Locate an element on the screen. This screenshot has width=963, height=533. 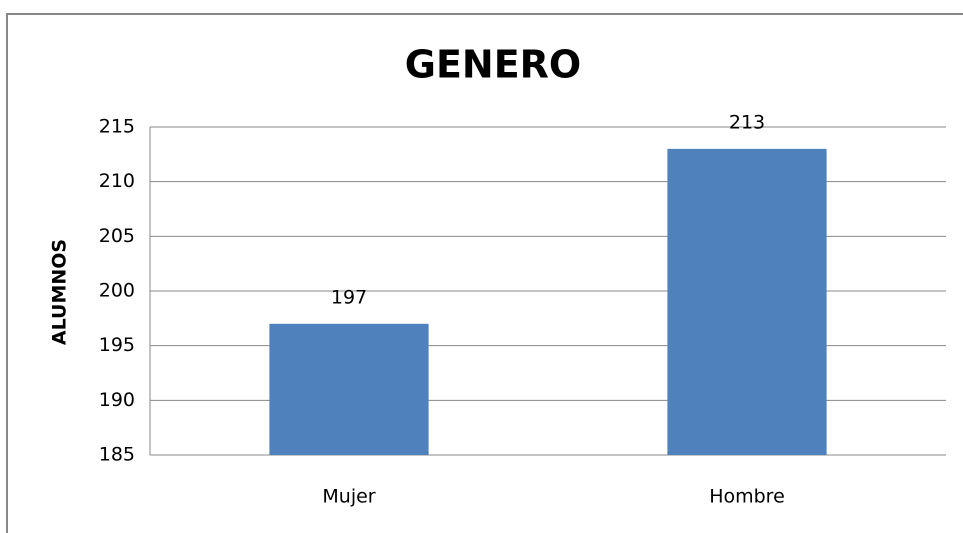
y-tick-label: 195 is located at coordinates (117, 345).